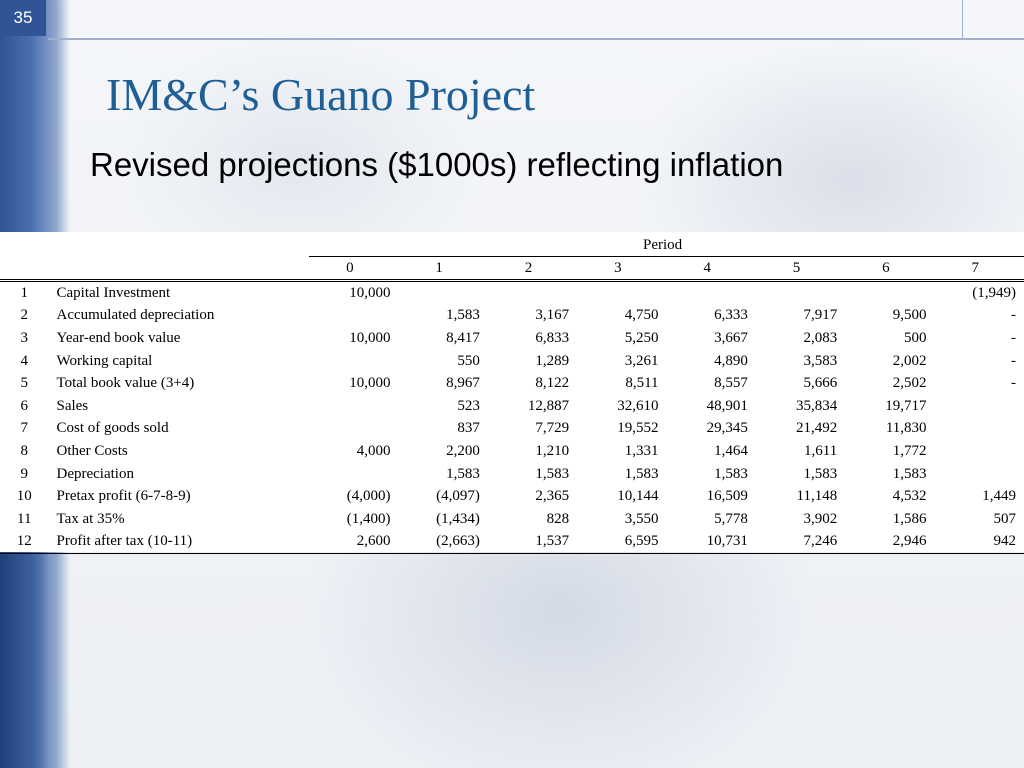  I want to click on table-cell: 8,967, so click(463, 383).